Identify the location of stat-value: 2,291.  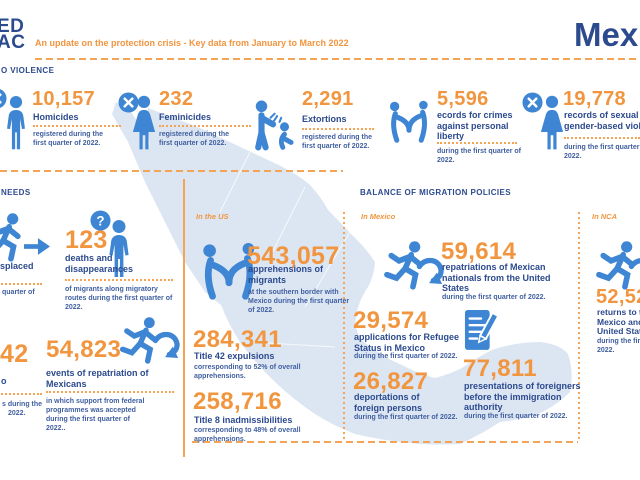
(328, 99).